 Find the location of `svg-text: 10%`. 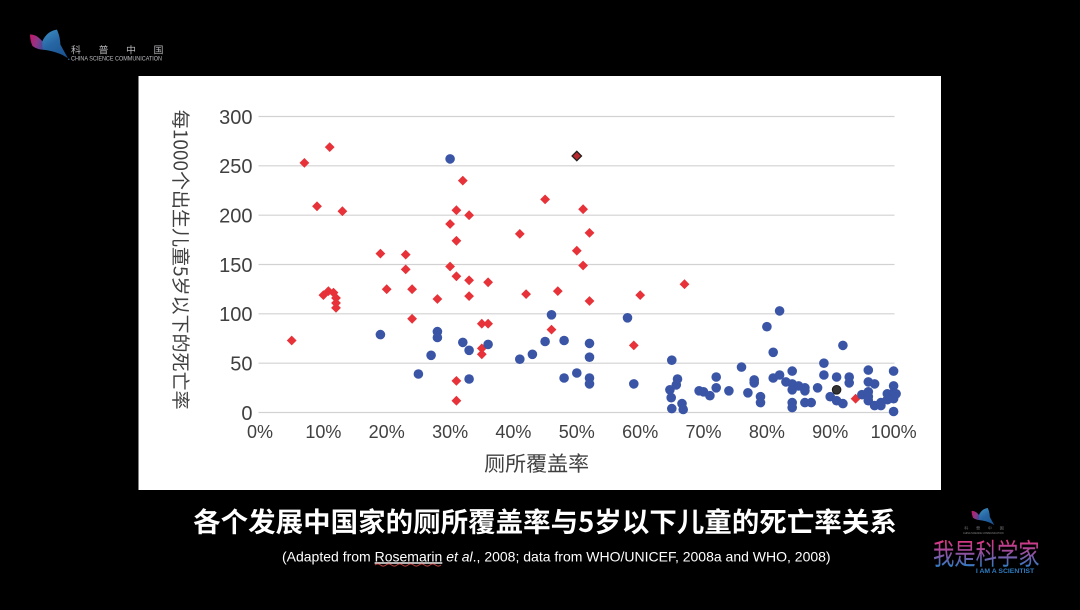

svg-text: 10% is located at coordinates (323, 432).